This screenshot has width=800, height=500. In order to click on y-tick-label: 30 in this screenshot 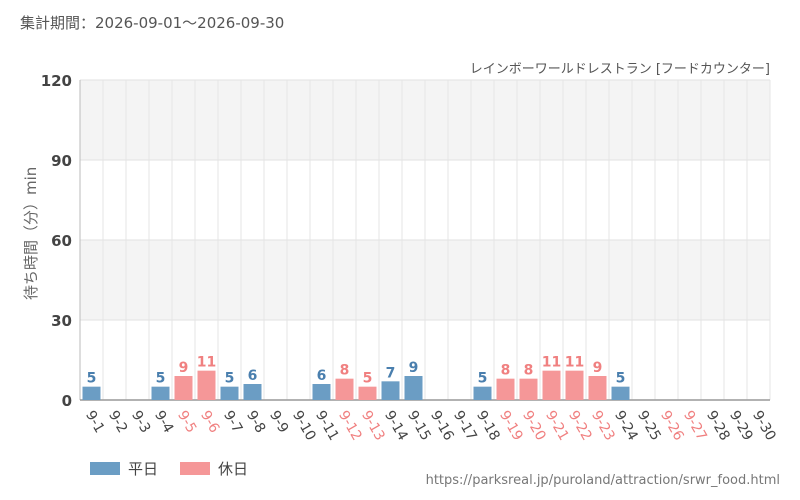, I will do `click(61, 321)`.